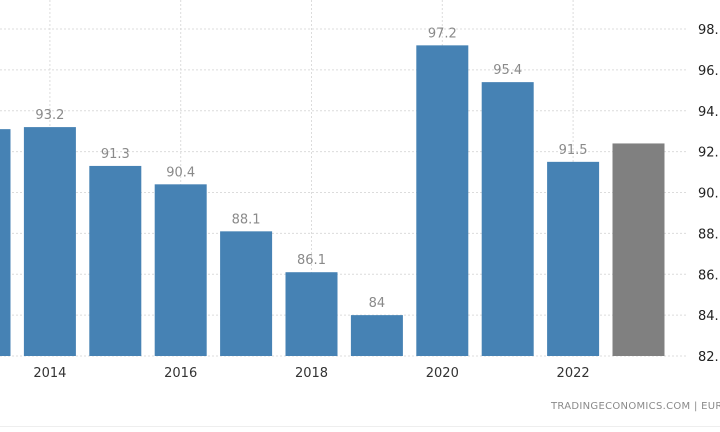  What do you see at coordinates (573, 150) in the screenshot?
I see `data-label: 91.5` at bounding box center [573, 150].